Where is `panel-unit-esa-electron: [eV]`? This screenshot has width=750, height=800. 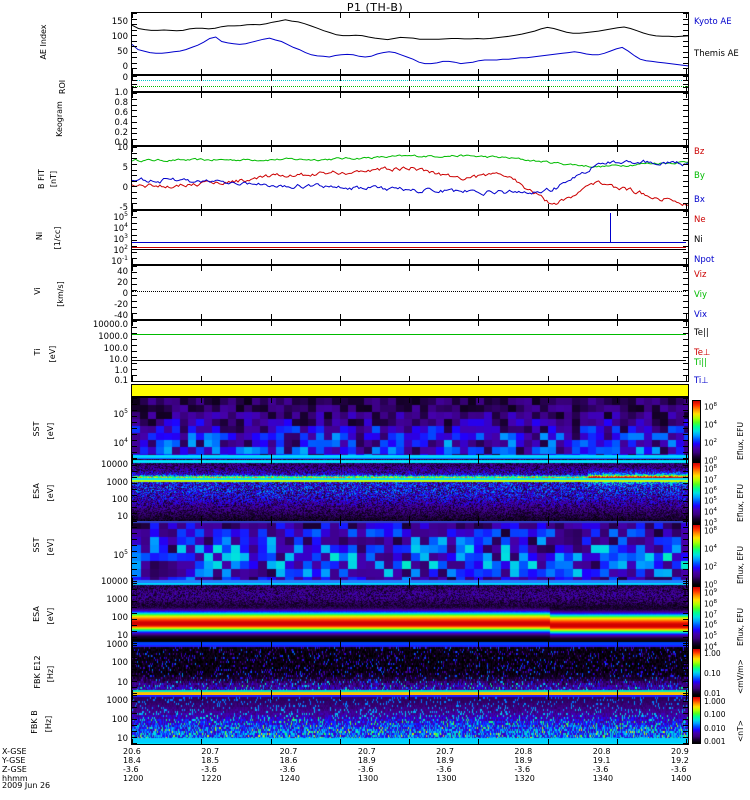
panel-unit-esa-electron: [eV] is located at coordinates (50, 616).